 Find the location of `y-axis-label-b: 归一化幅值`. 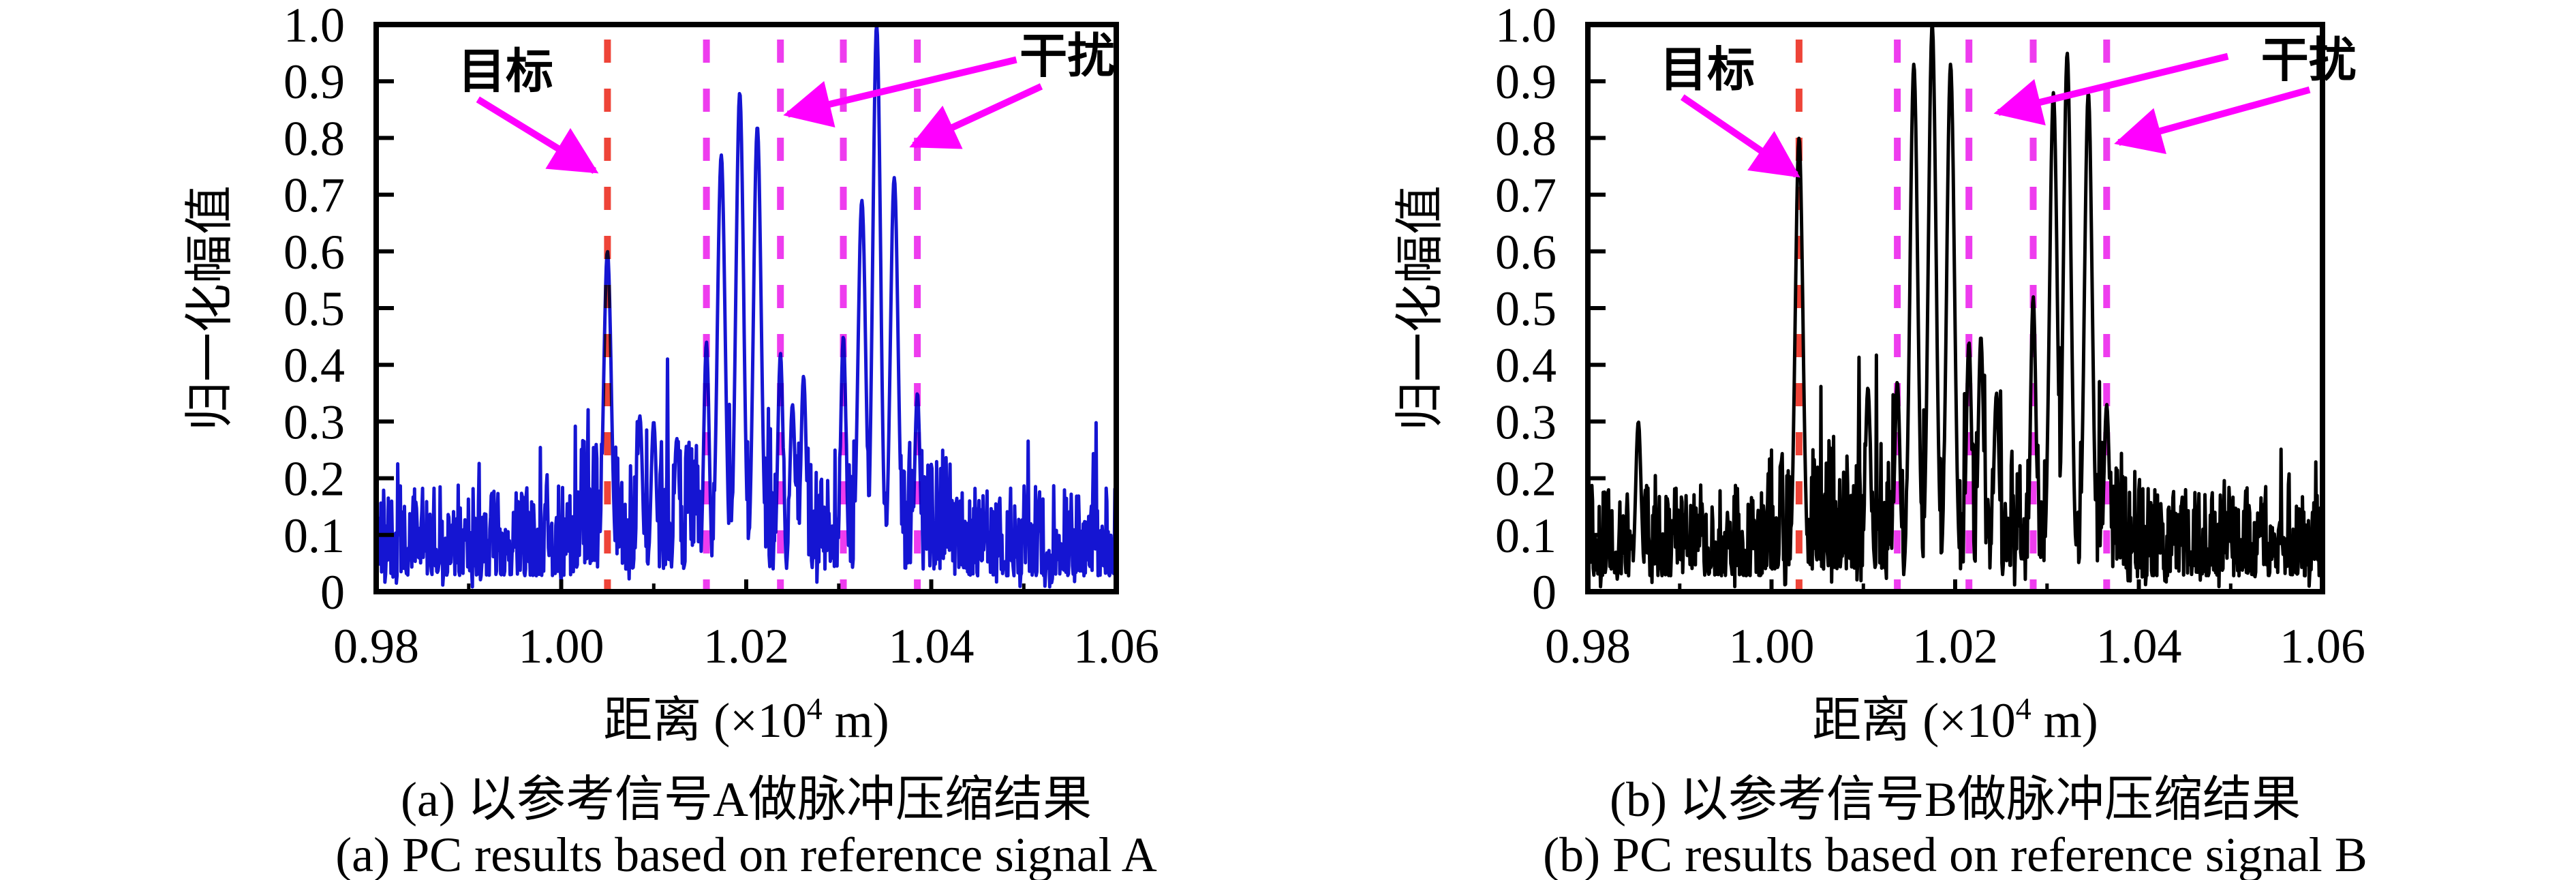

y-axis-label-b: 归一化幅值 is located at coordinates (1420, 308).